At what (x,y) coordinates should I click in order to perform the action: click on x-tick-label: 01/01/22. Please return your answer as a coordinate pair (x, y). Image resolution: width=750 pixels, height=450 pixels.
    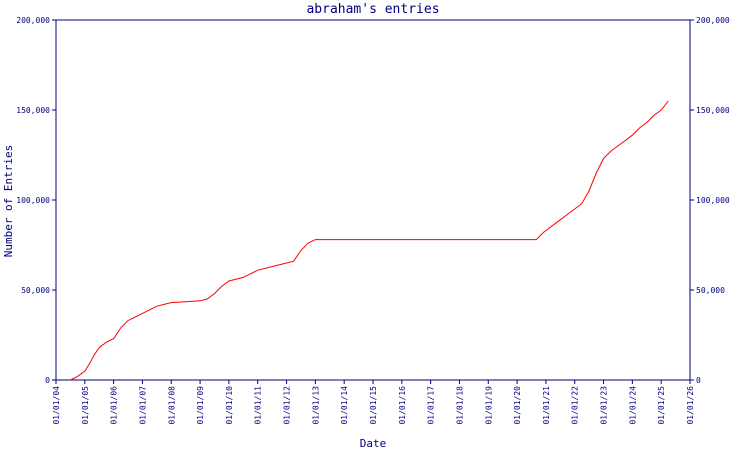
    Looking at the image, I should click on (575, 405).